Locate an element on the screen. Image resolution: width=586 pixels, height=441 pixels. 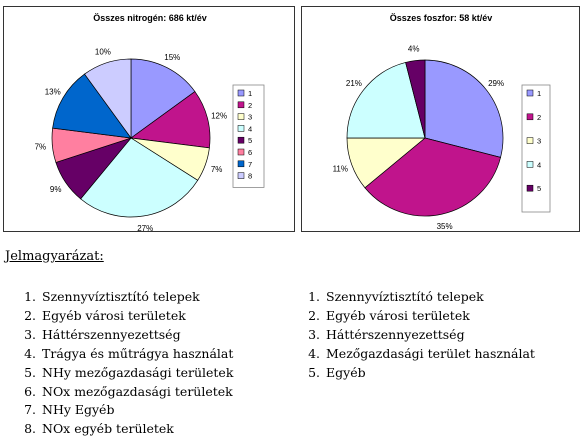
nitrogen-key-item: 2. Egyéb városi területek is located at coordinates (123, 316).